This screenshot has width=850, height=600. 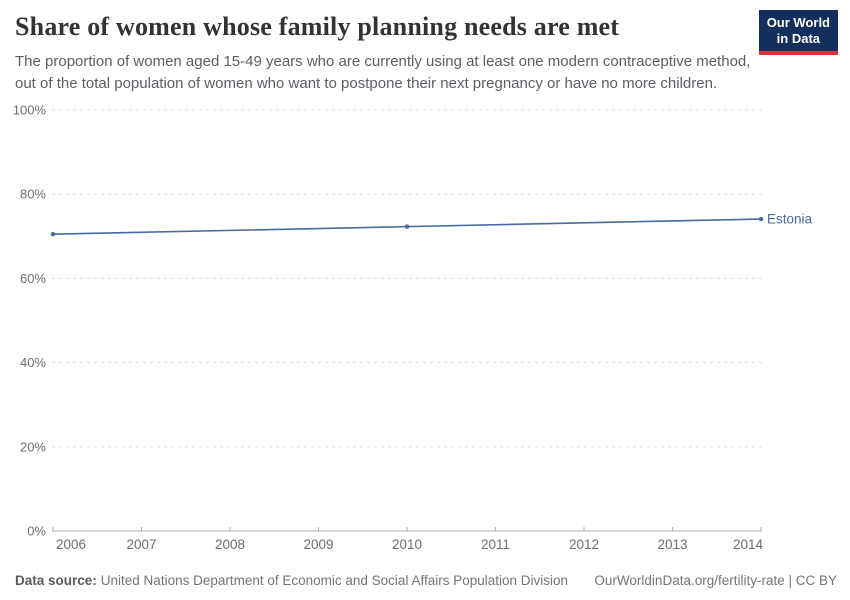 What do you see at coordinates (141, 544) in the screenshot?
I see `x-tick-label: 2007` at bounding box center [141, 544].